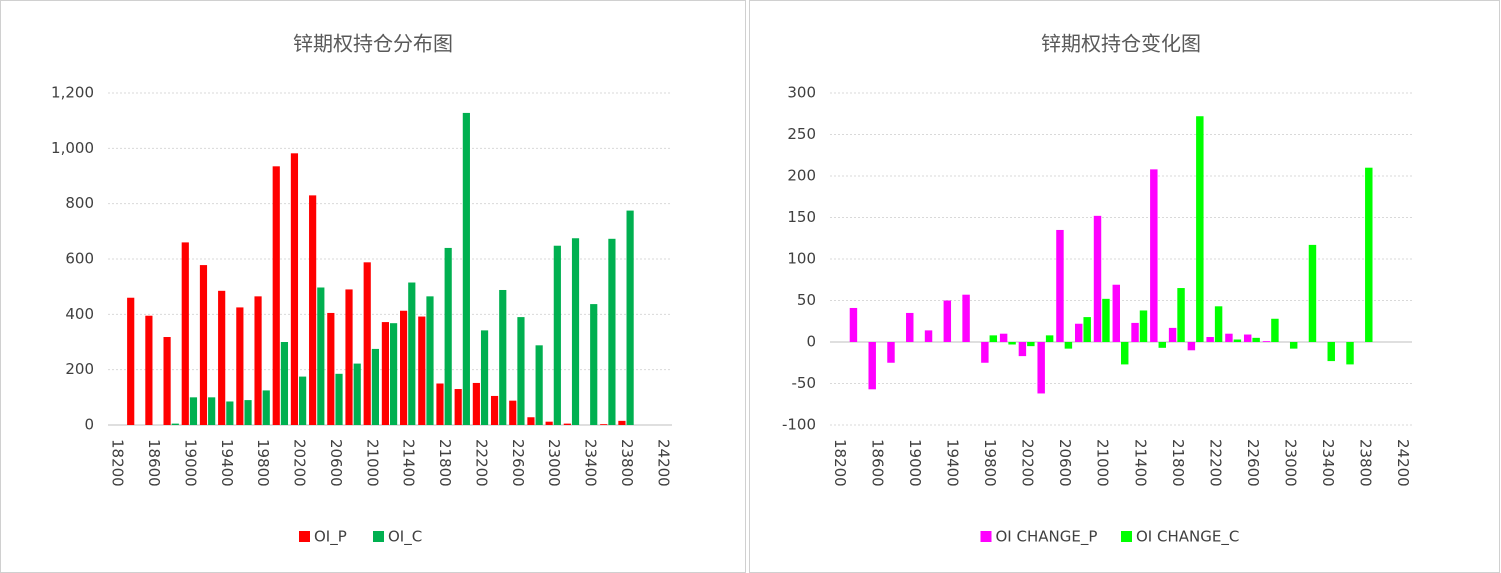 Image resolution: width=1501 pixels, height=573 pixels. What do you see at coordinates (1178, 463) in the screenshot?
I see `x-tick-label: 21800` at bounding box center [1178, 463].